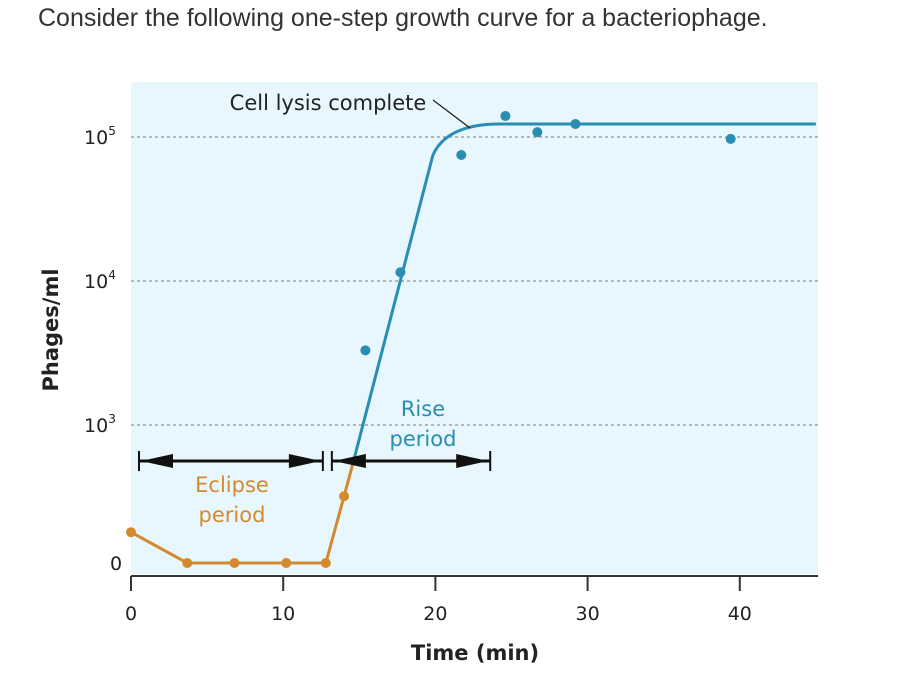 The image size is (900, 693). Describe the element at coordinates (51, 329) in the screenshot. I see `y-axis-label: Phages/ml` at that location.